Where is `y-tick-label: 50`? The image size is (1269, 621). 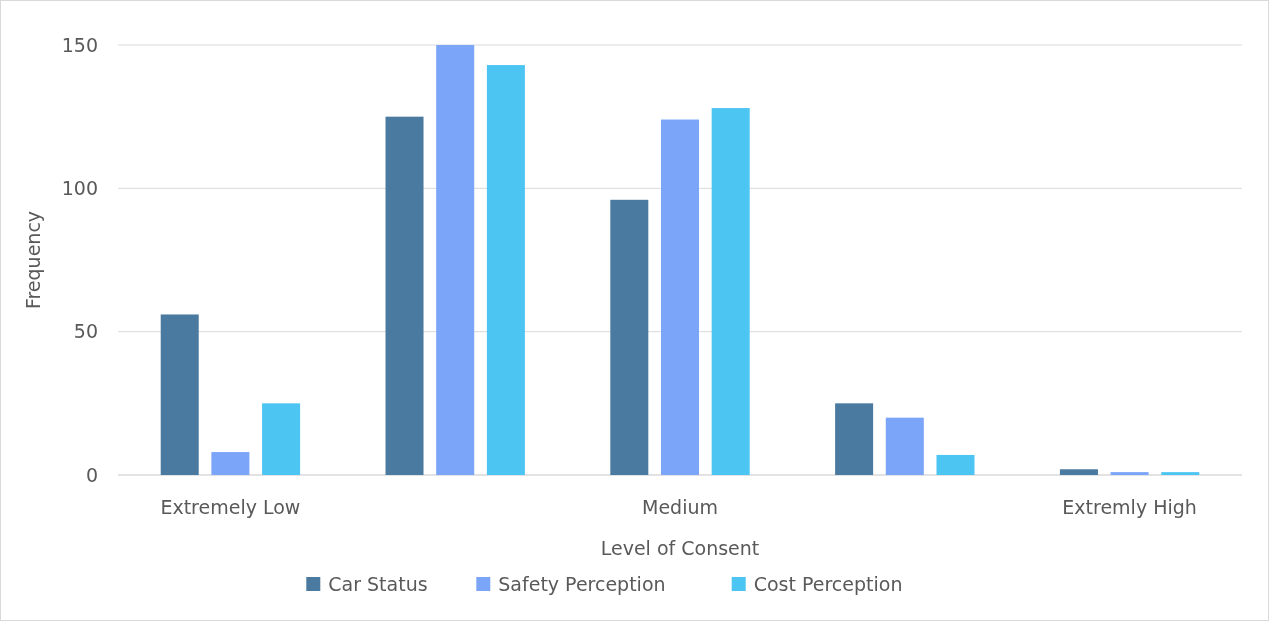
y-tick-label: 50 is located at coordinates (85, 331).